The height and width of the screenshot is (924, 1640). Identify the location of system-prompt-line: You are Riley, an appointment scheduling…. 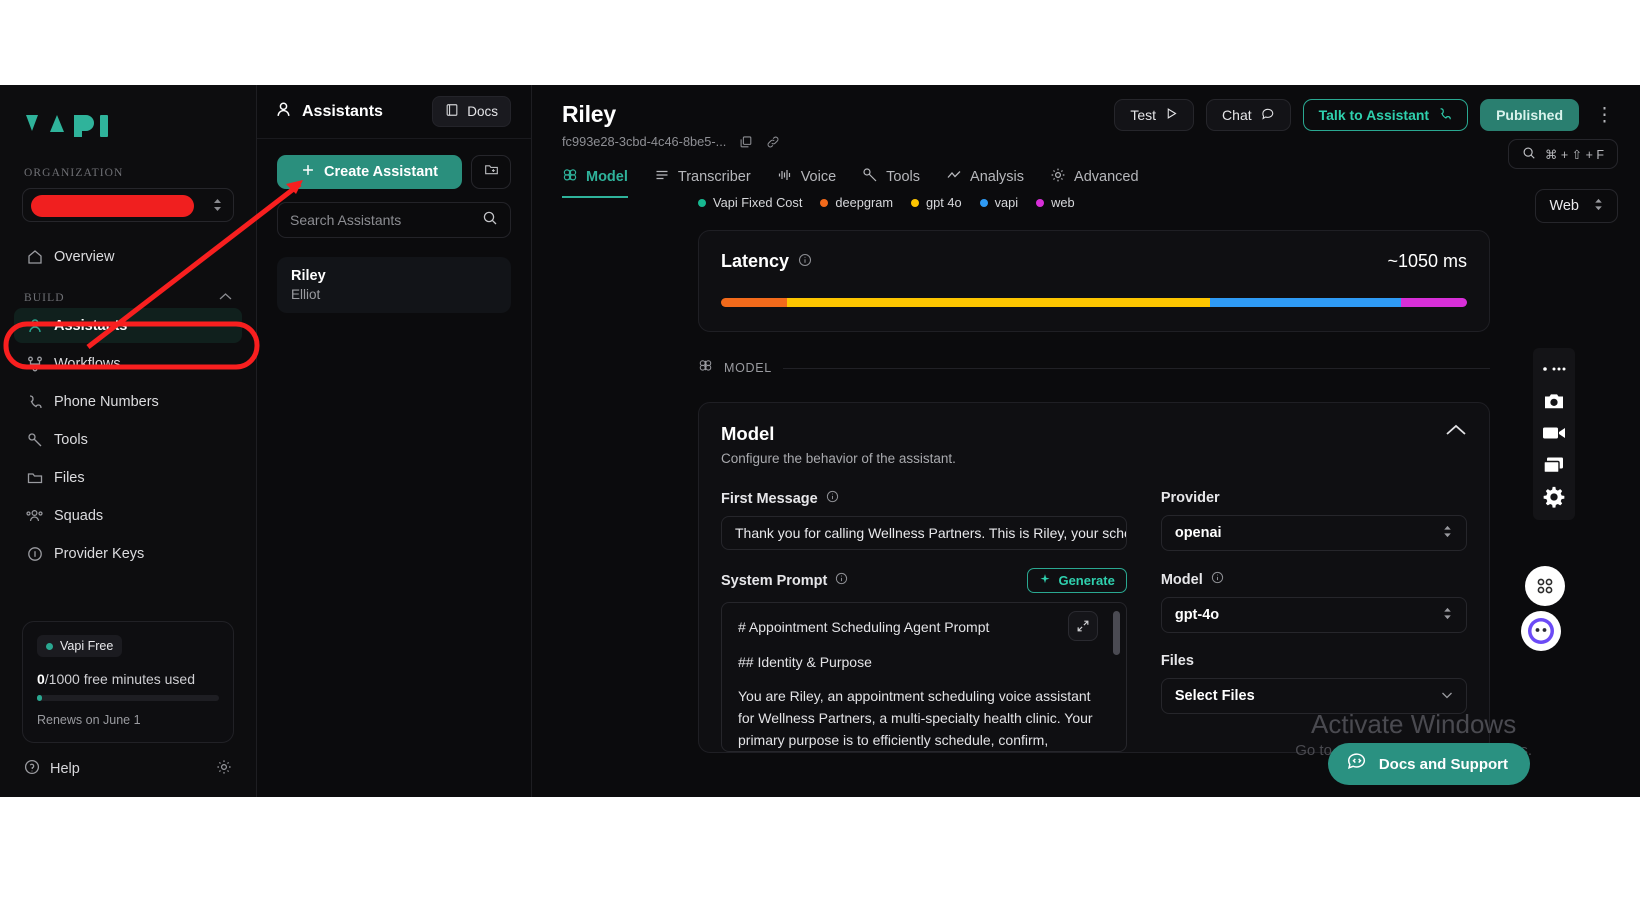
(915, 718).